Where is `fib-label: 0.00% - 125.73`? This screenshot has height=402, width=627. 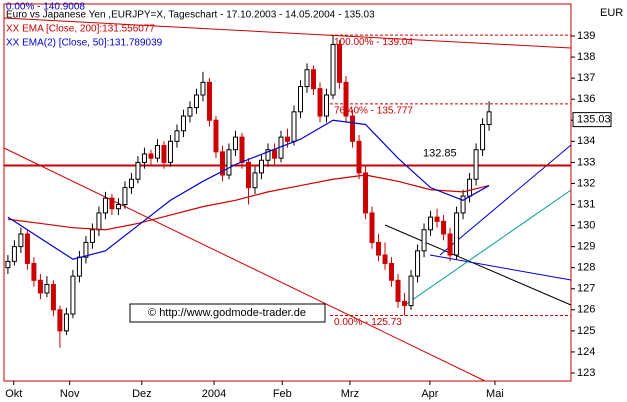
fib-label: 0.00% - 125.73 is located at coordinates (368, 322).